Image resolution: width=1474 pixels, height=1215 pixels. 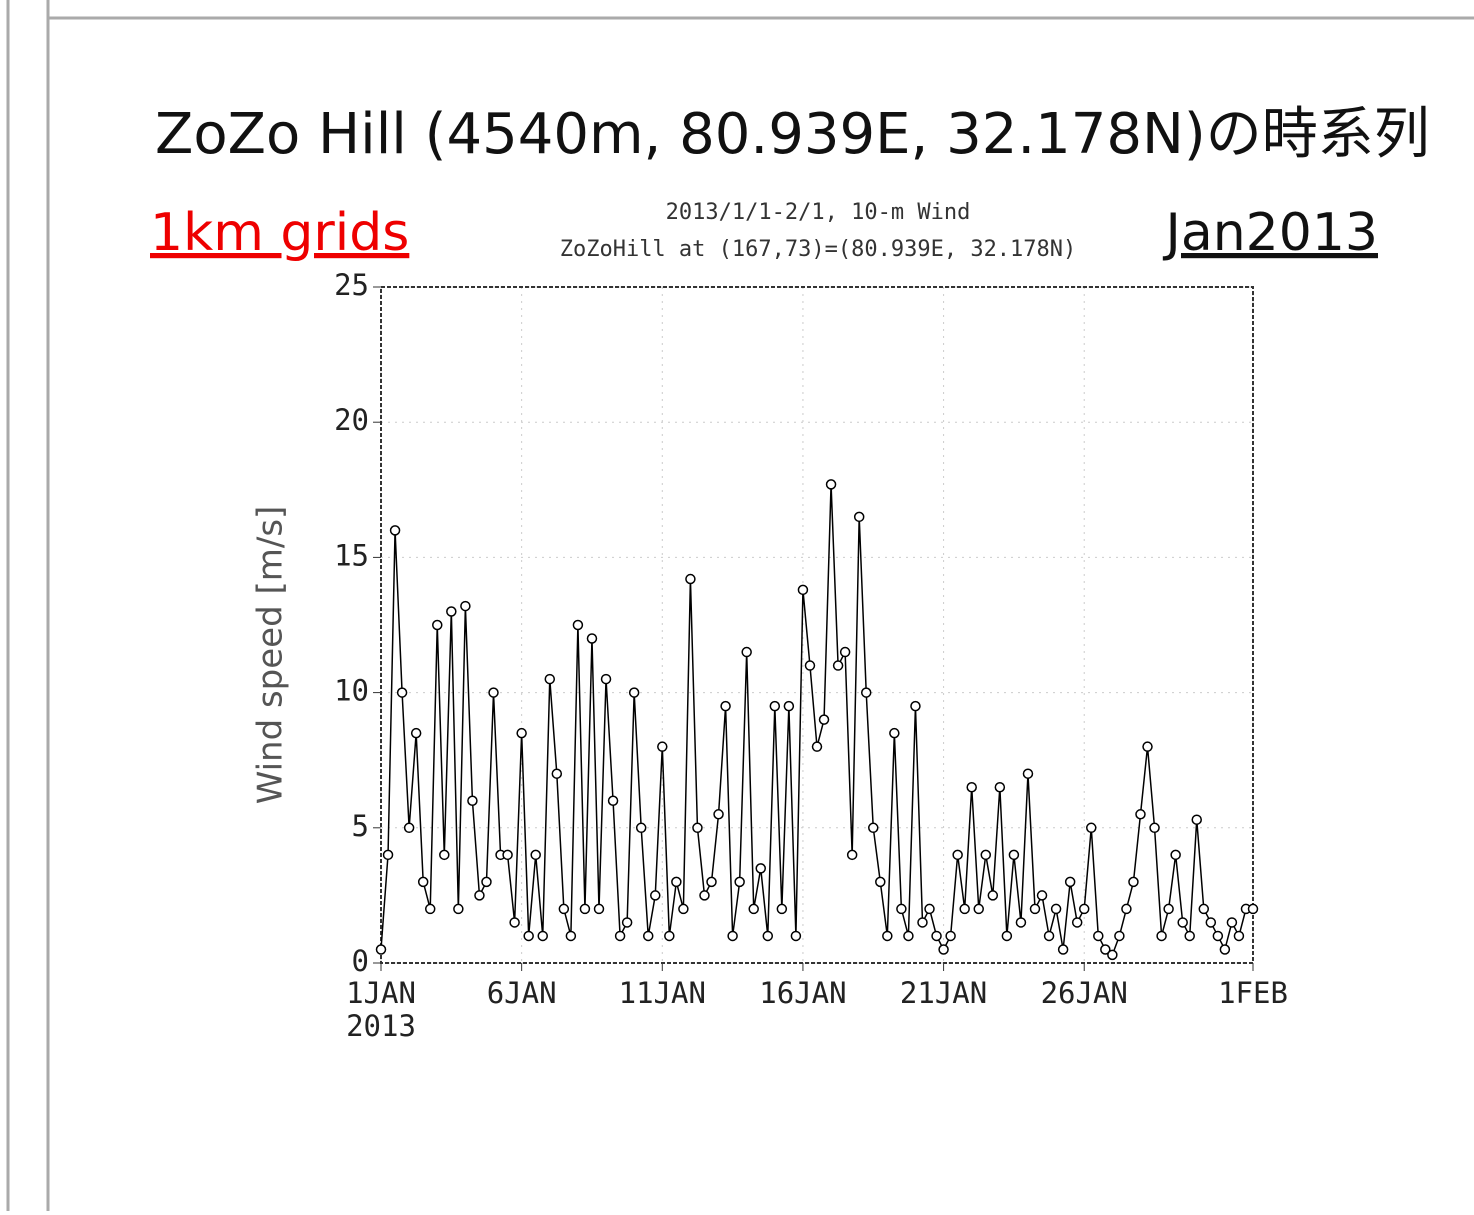 What do you see at coordinates (818, 249) in the screenshot?
I see `subtitle: ZoZoHill at (167,73)=(80.939E, 32.178N)` at bounding box center [818, 249].